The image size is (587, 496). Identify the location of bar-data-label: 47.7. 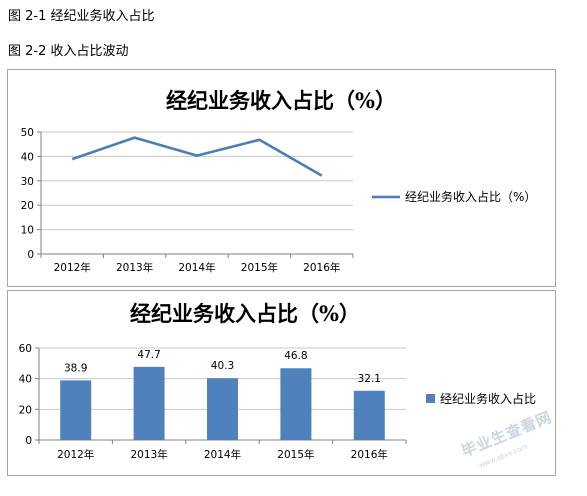
(148, 355).